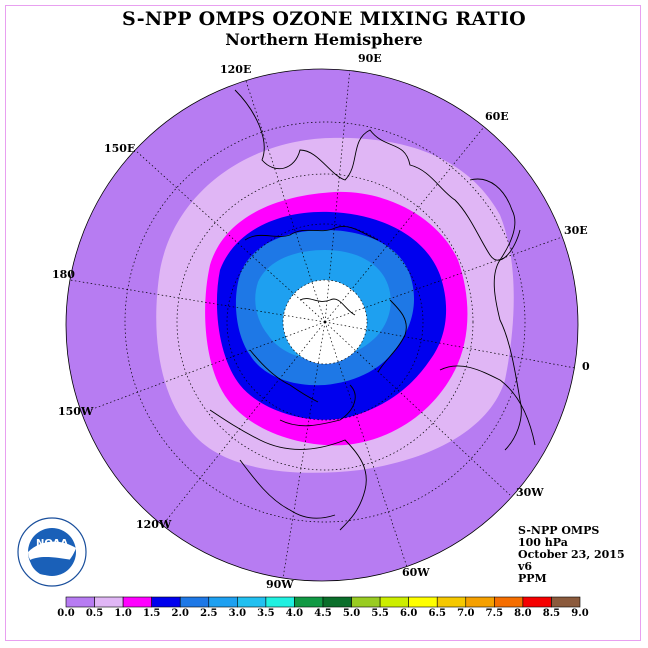 The image size is (648, 648). What do you see at coordinates (63, 274) in the screenshot?
I see `lon-label-180: 180` at bounding box center [63, 274].